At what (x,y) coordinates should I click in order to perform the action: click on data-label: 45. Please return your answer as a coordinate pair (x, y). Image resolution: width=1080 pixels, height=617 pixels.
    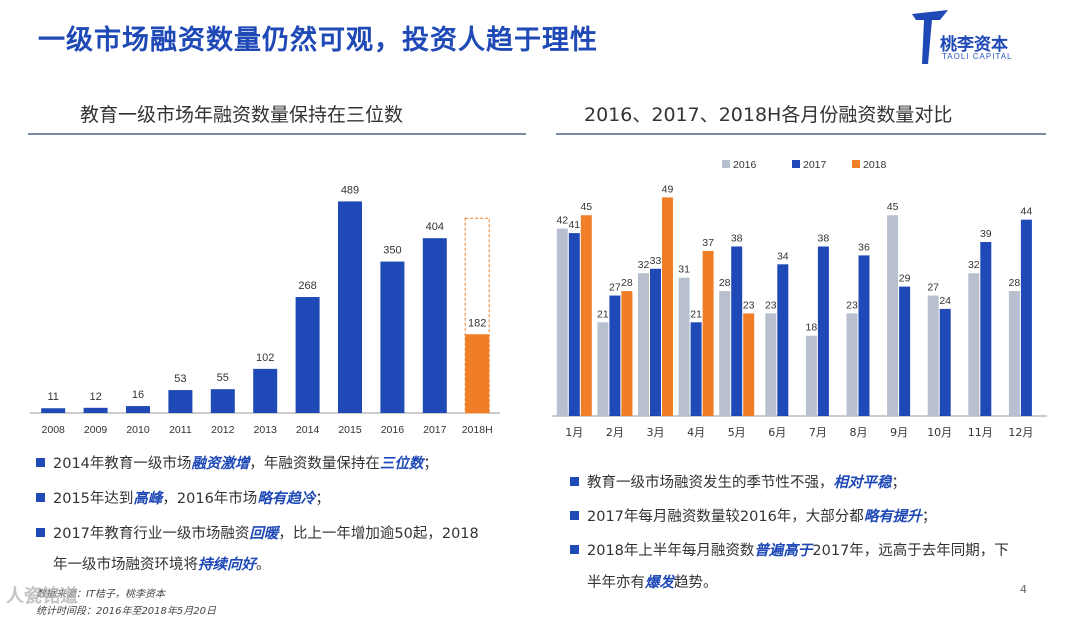
    Looking at the image, I should click on (893, 207).